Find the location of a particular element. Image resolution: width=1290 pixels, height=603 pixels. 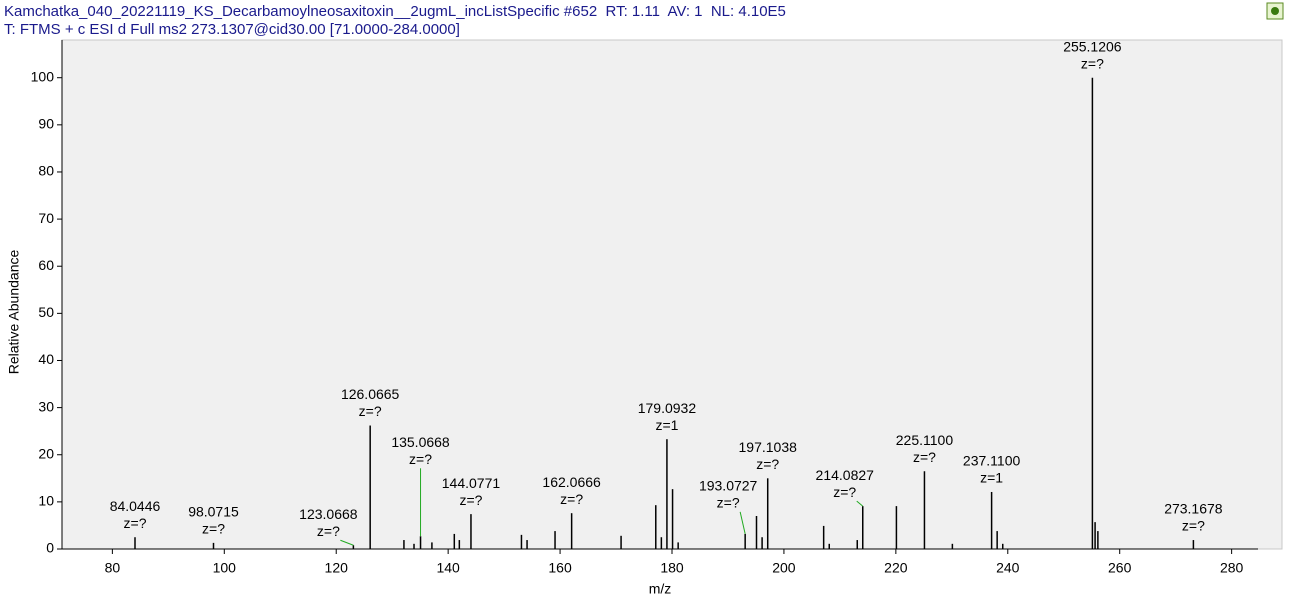

peak-label: 225.1100 is located at coordinates (925, 440).